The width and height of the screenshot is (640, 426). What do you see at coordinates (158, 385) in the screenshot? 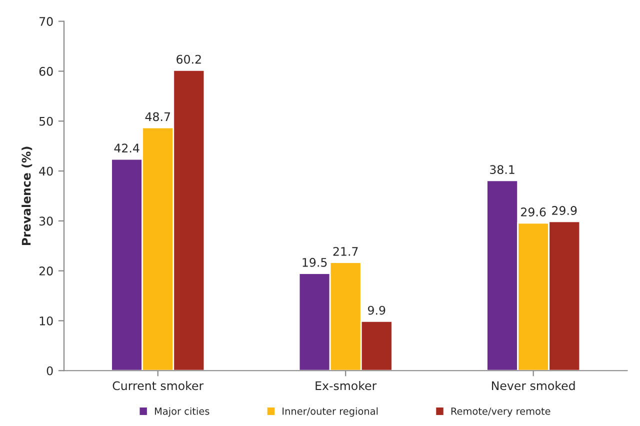
I see `x-tick-label: Current smoker` at bounding box center [158, 385].